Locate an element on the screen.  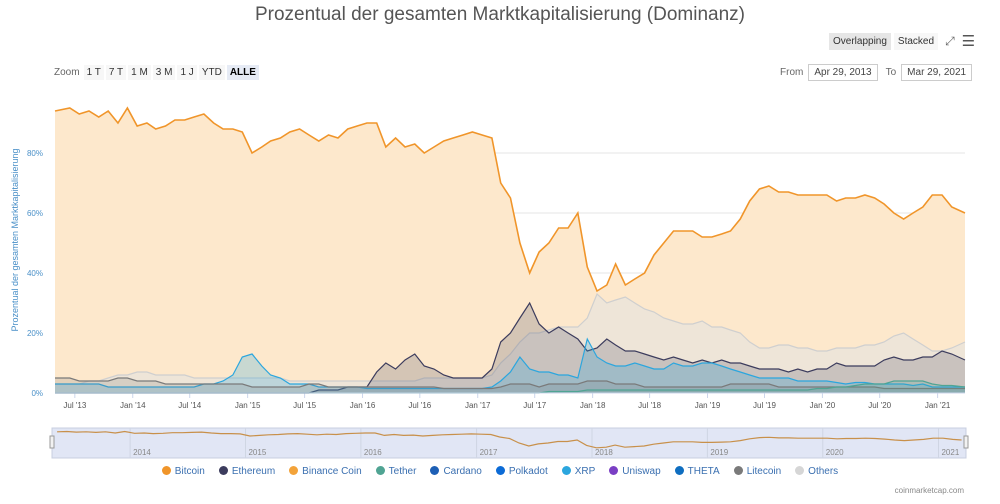
legend-label: Others is located at coordinates (823, 471).